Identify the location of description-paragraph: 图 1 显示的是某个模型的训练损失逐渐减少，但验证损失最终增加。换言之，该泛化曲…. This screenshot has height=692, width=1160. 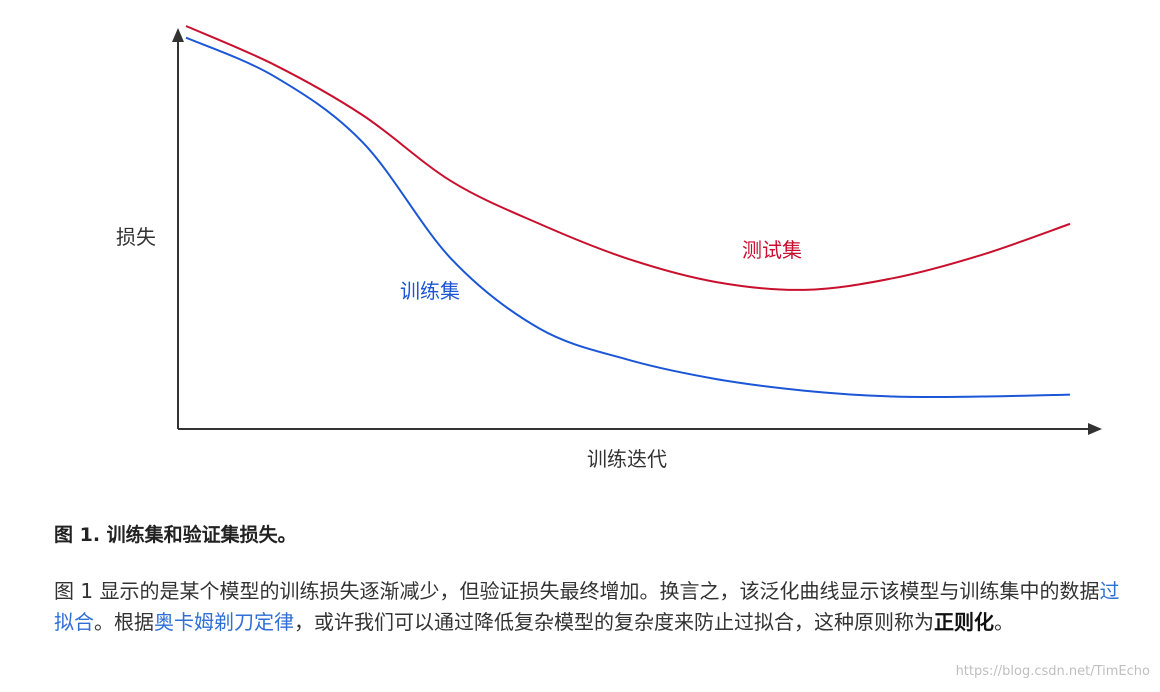
(589, 607).